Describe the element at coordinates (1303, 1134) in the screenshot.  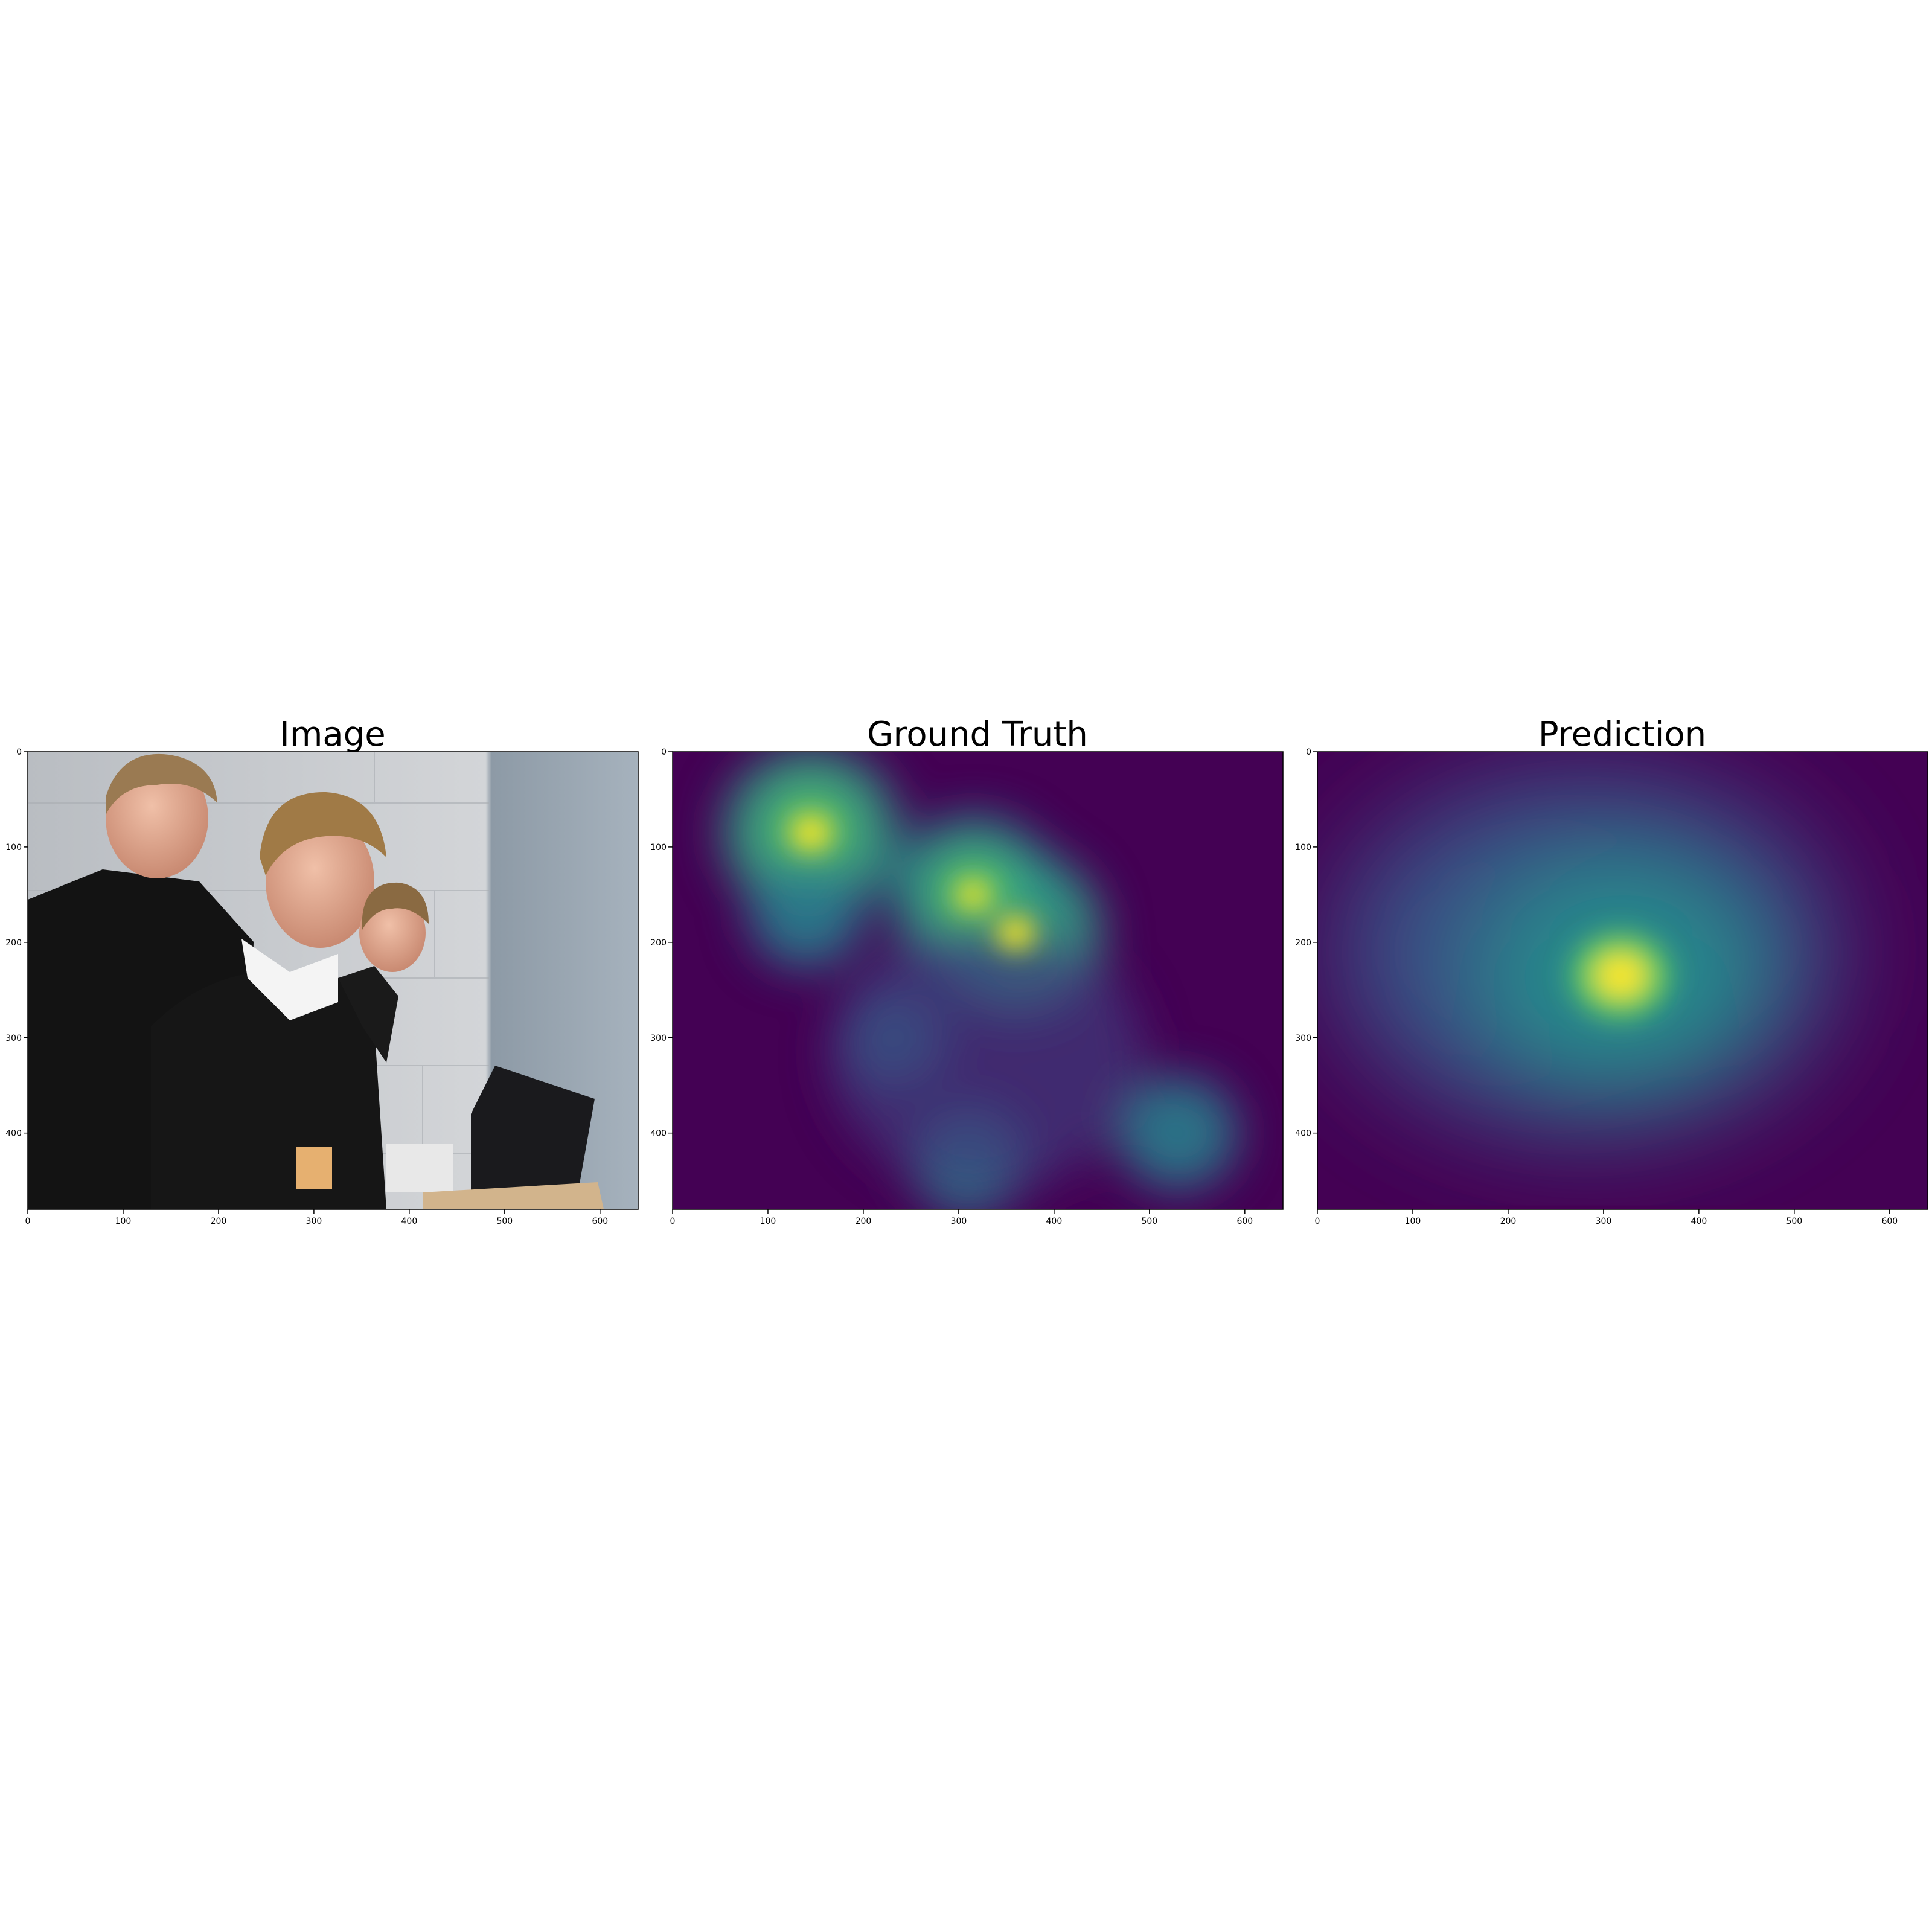
I see `y-tick-label-prediction: 400` at that location.